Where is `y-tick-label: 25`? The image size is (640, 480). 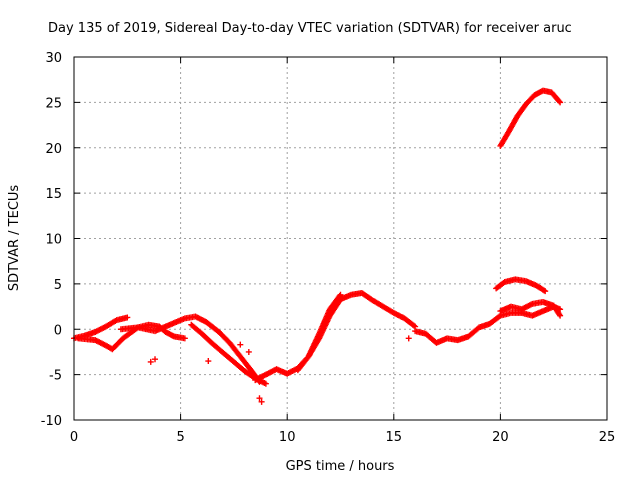 y-tick-label: 25 is located at coordinates (53, 103).